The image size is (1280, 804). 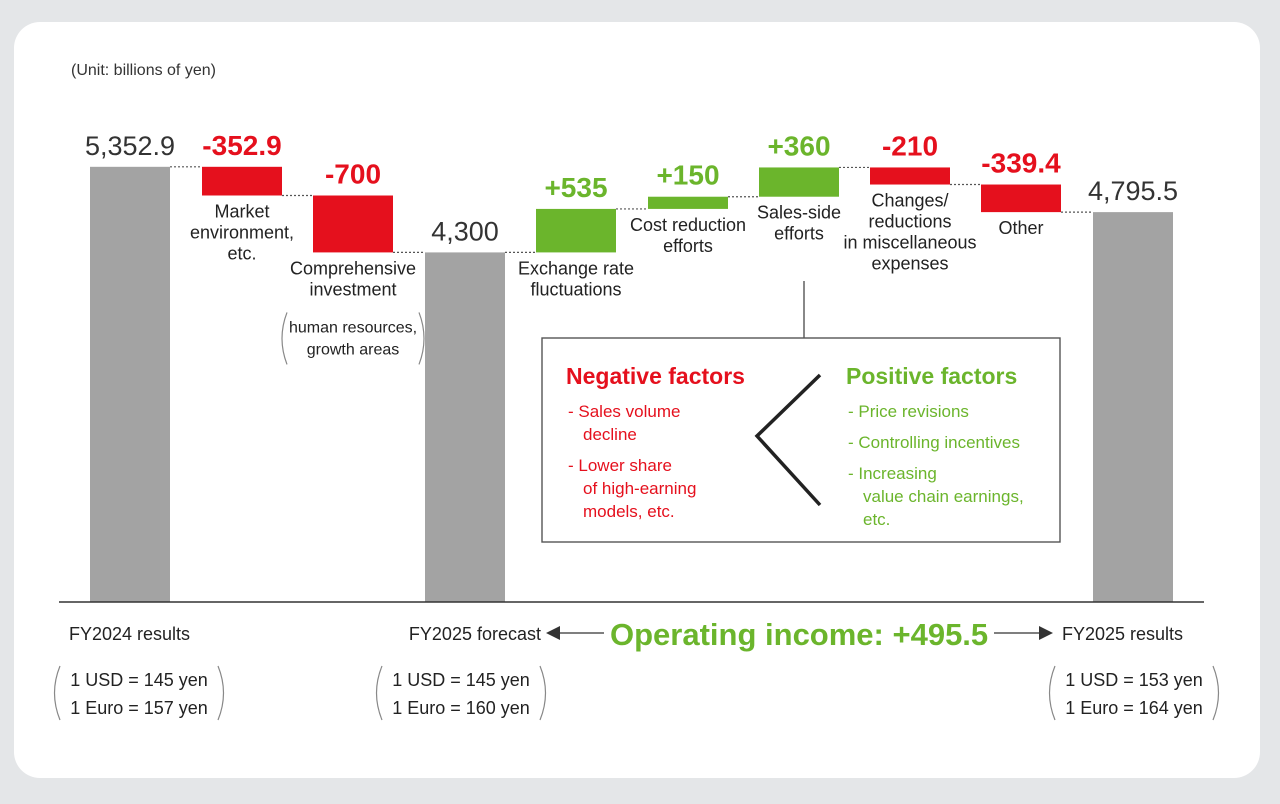 What do you see at coordinates (139, 708) in the screenshot?
I see `exchange-rate: 1 Euro = 157 yen` at bounding box center [139, 708].